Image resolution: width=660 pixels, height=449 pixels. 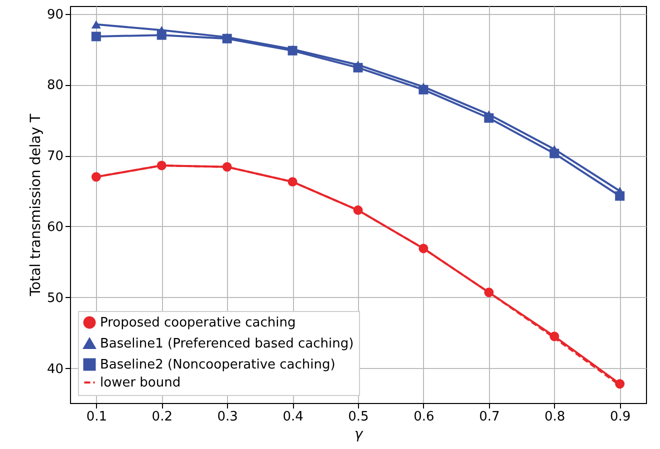 I want to click on x-axis-title: γ, so click(x=359, y=434).